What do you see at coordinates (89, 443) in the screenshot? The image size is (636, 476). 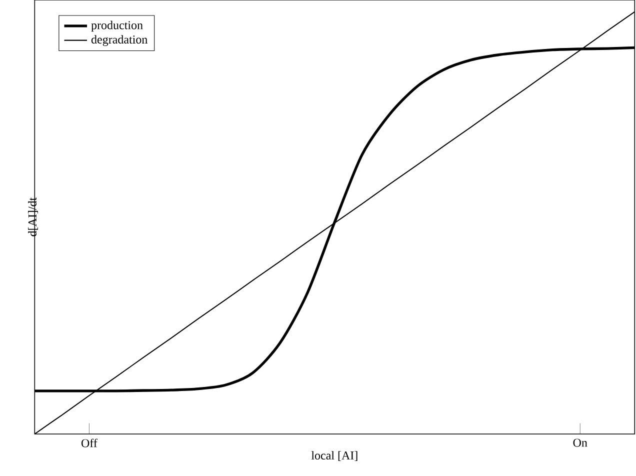 I see `x-tick-label: Off` at bounding box center [89, 443].